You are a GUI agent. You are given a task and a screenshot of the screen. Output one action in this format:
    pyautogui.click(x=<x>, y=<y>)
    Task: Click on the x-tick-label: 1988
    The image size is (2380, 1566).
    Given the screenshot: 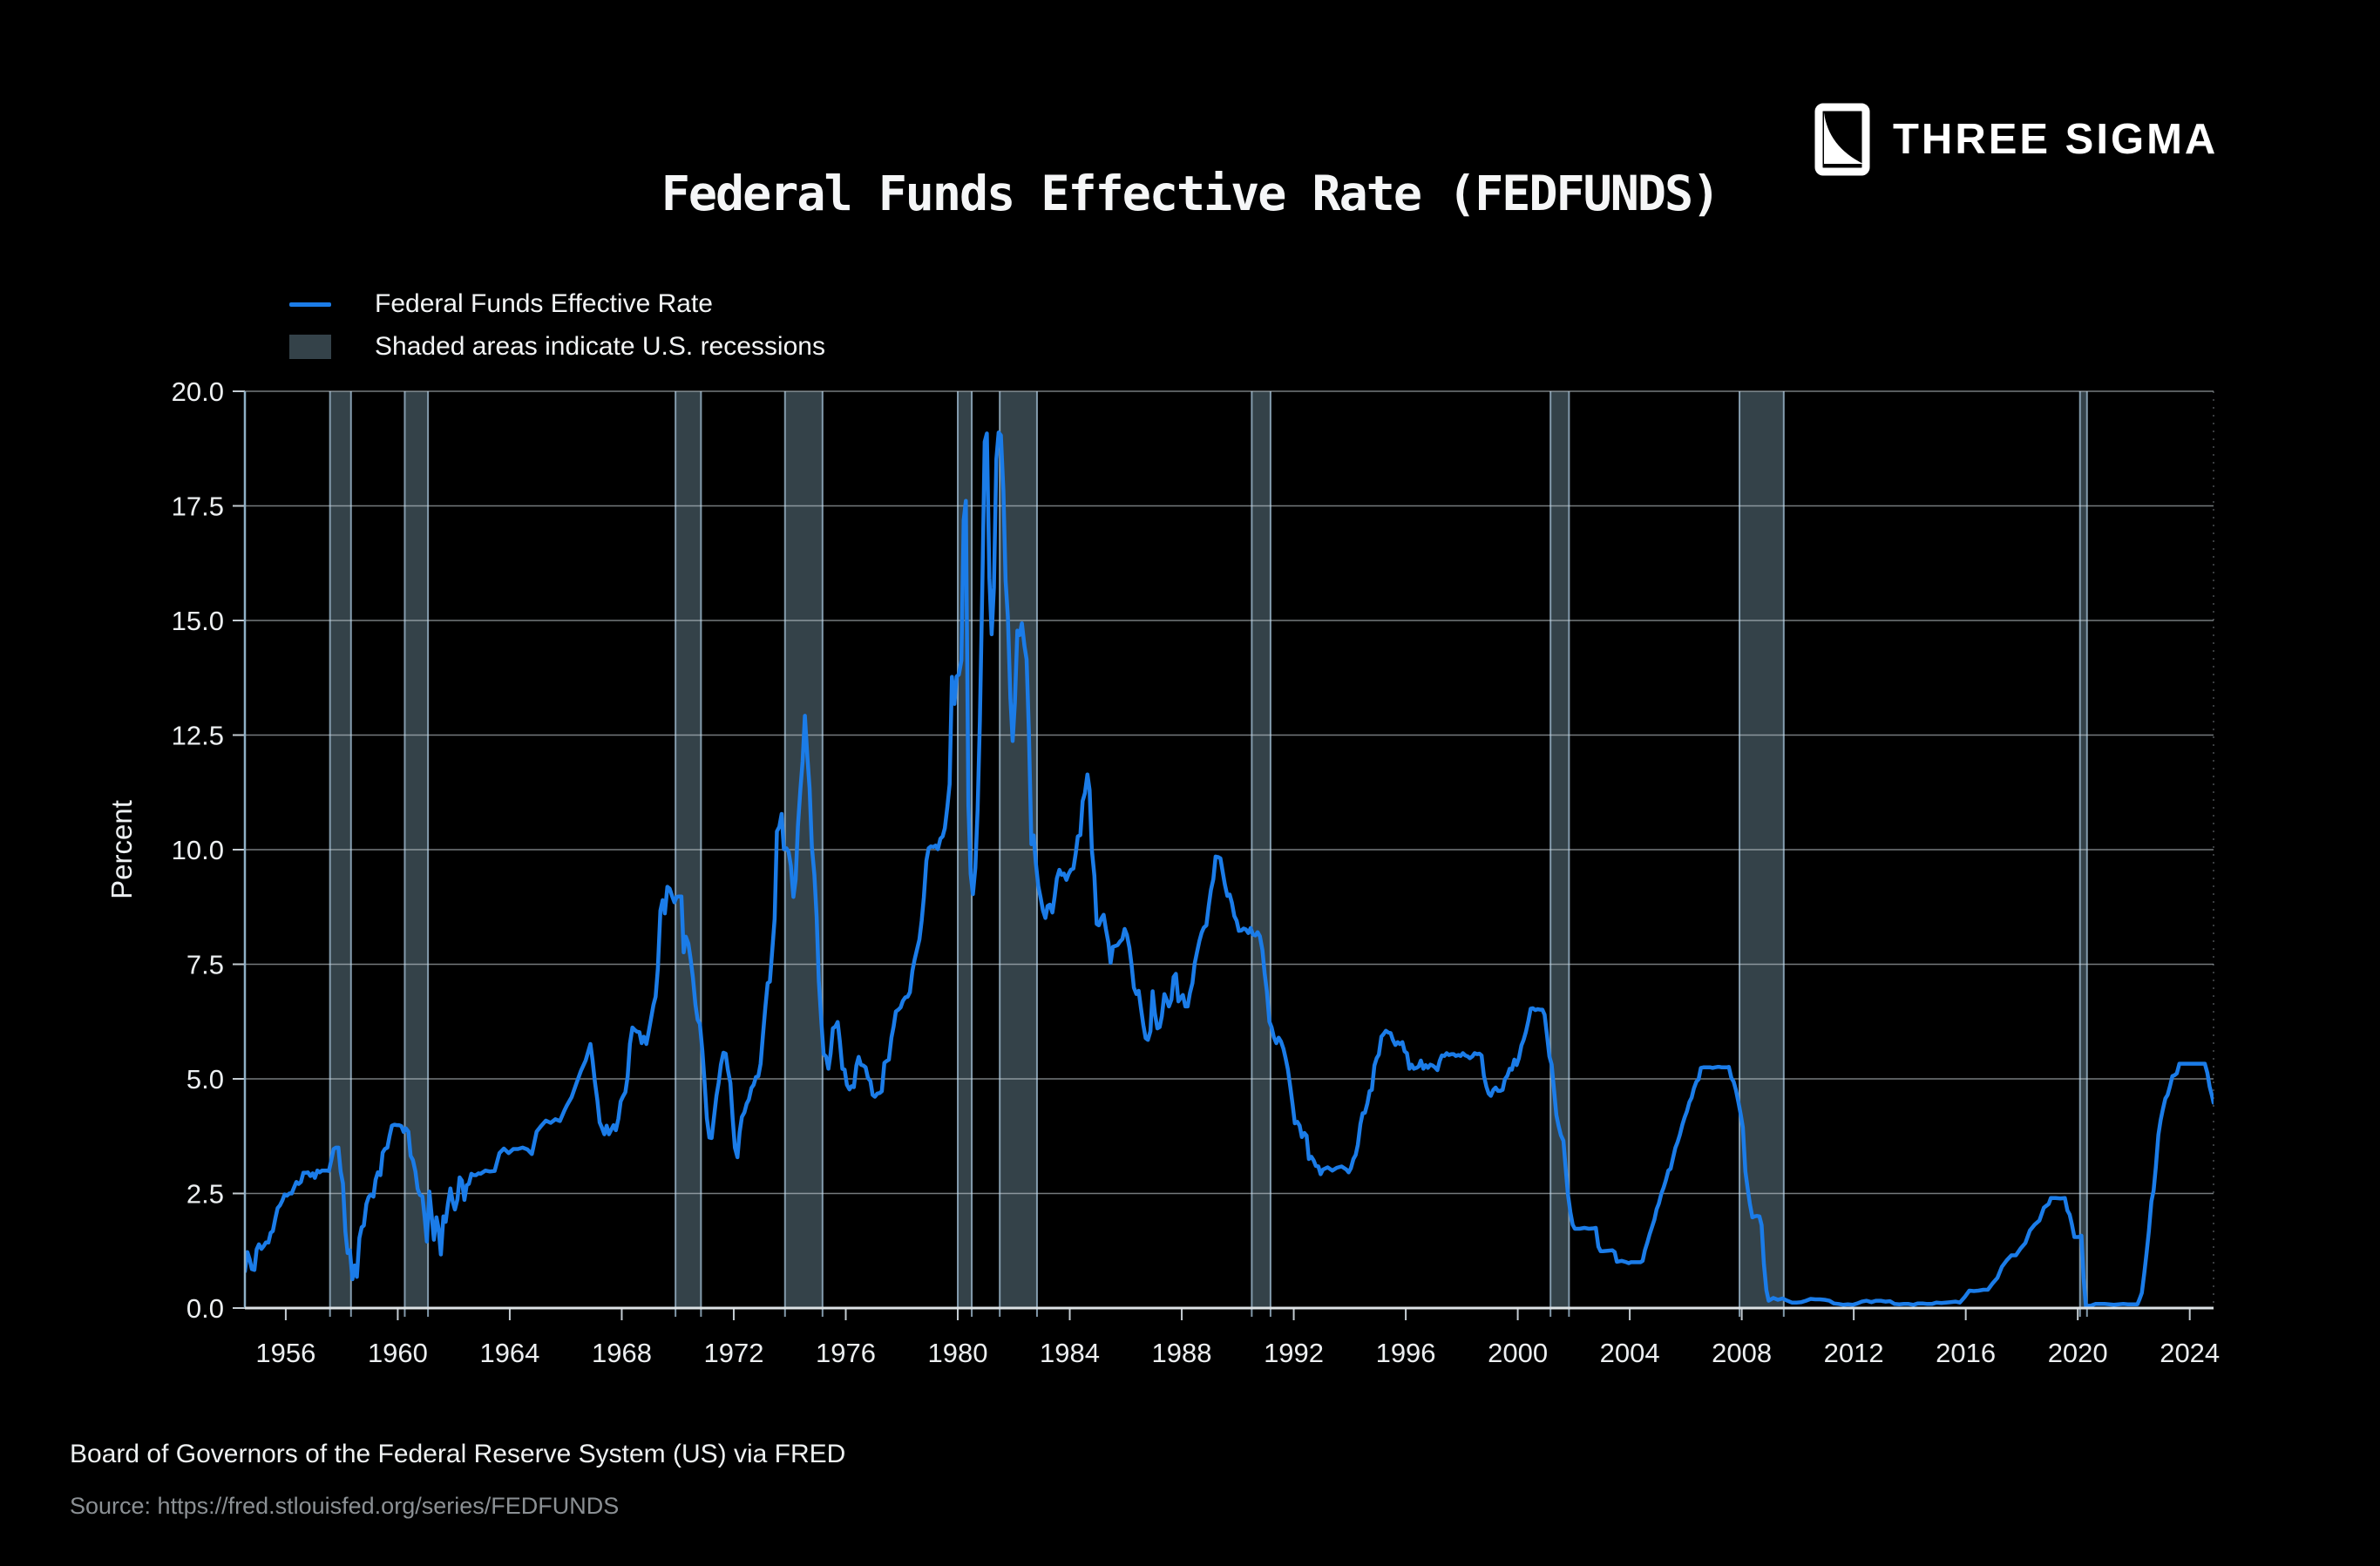 What is the action you would take?
    pyautogui.click(x=1182, y=1353)
    